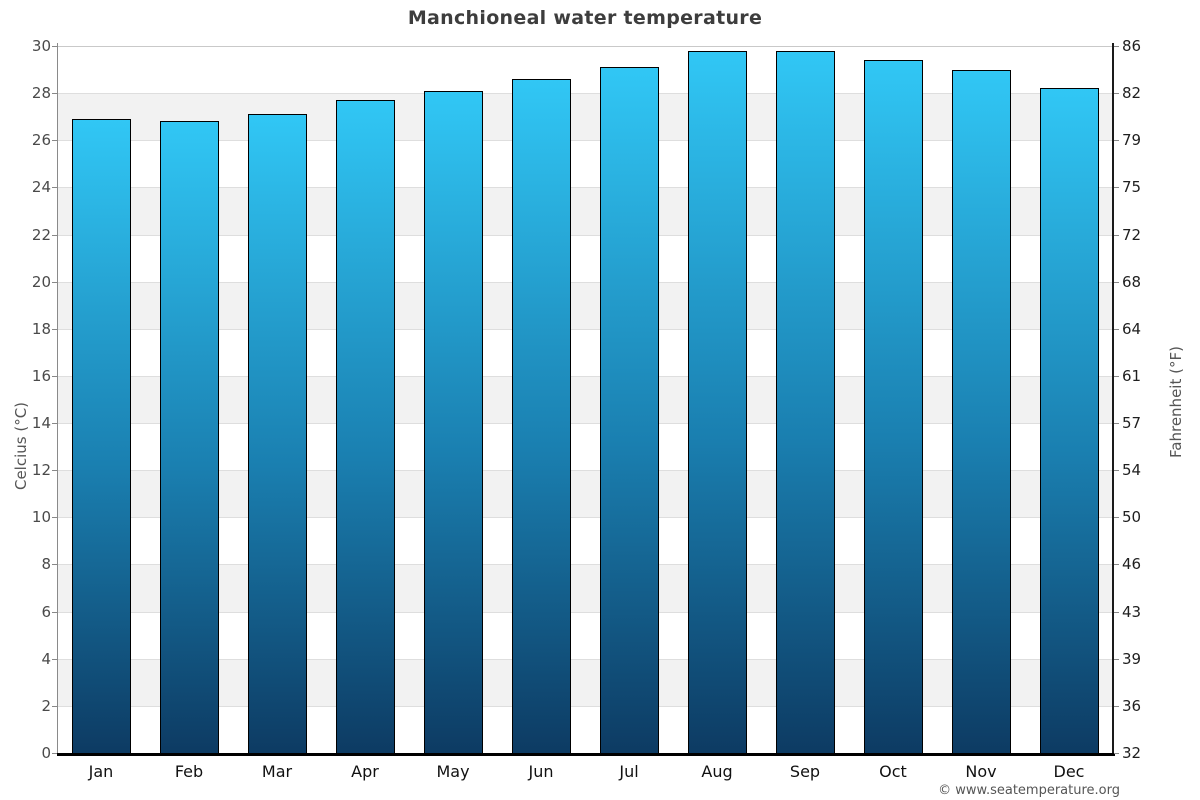 This screenshot has height=800, width=1200. I want to click on bar-slot-apr, so click(365, 399).